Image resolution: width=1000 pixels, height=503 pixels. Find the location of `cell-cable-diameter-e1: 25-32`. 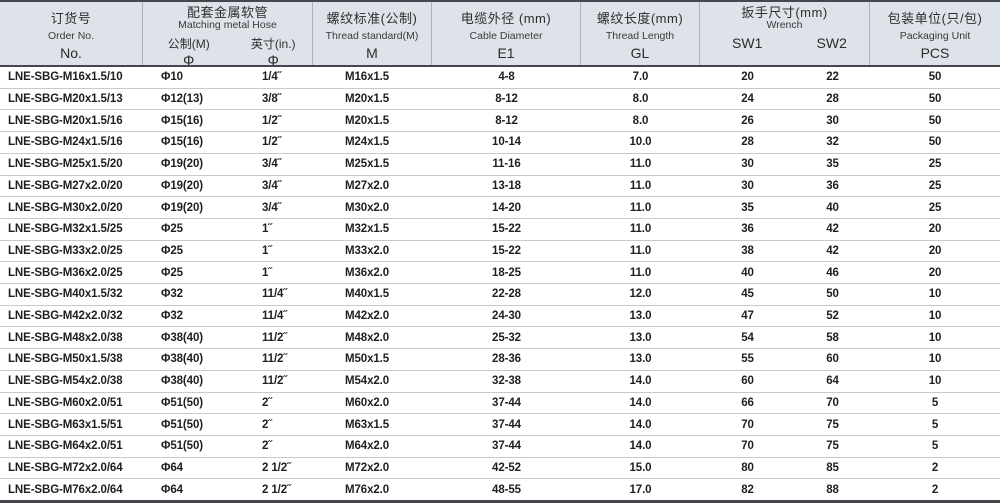

cell-cable-diameter-e1: 25-32 is located at coordinates (506, 337).